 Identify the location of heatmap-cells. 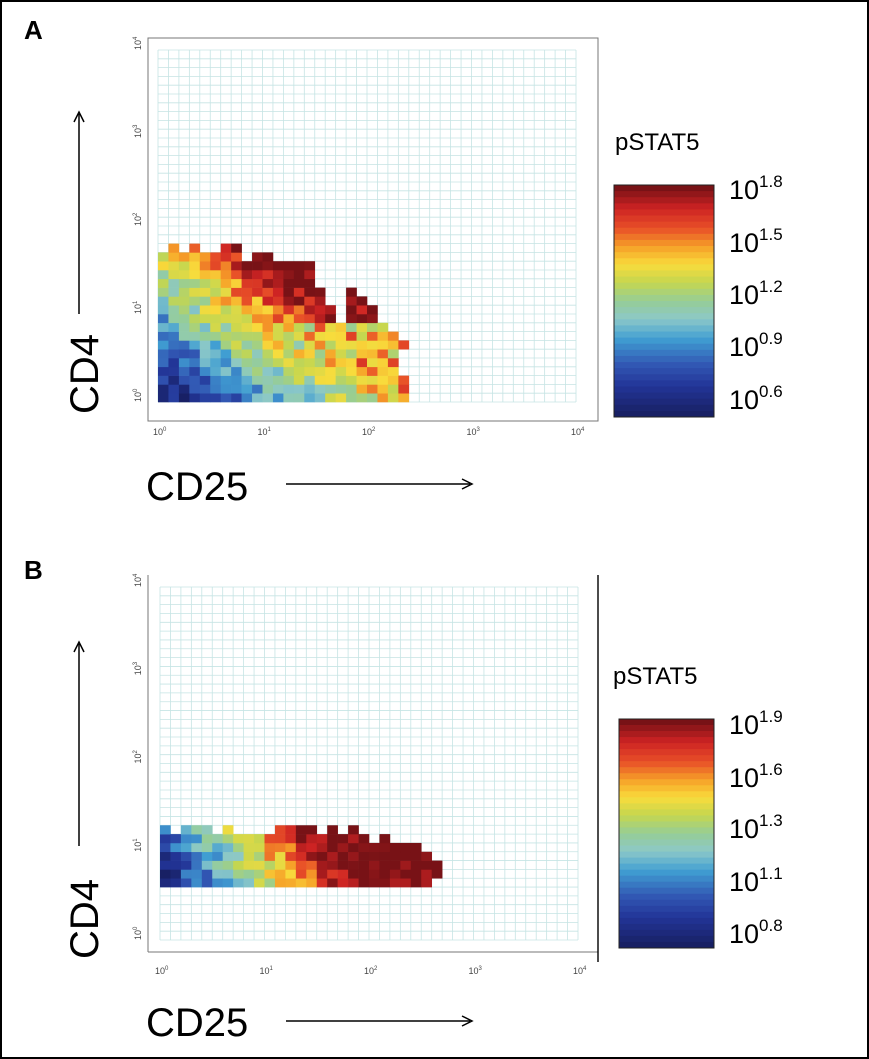
(284, 323).